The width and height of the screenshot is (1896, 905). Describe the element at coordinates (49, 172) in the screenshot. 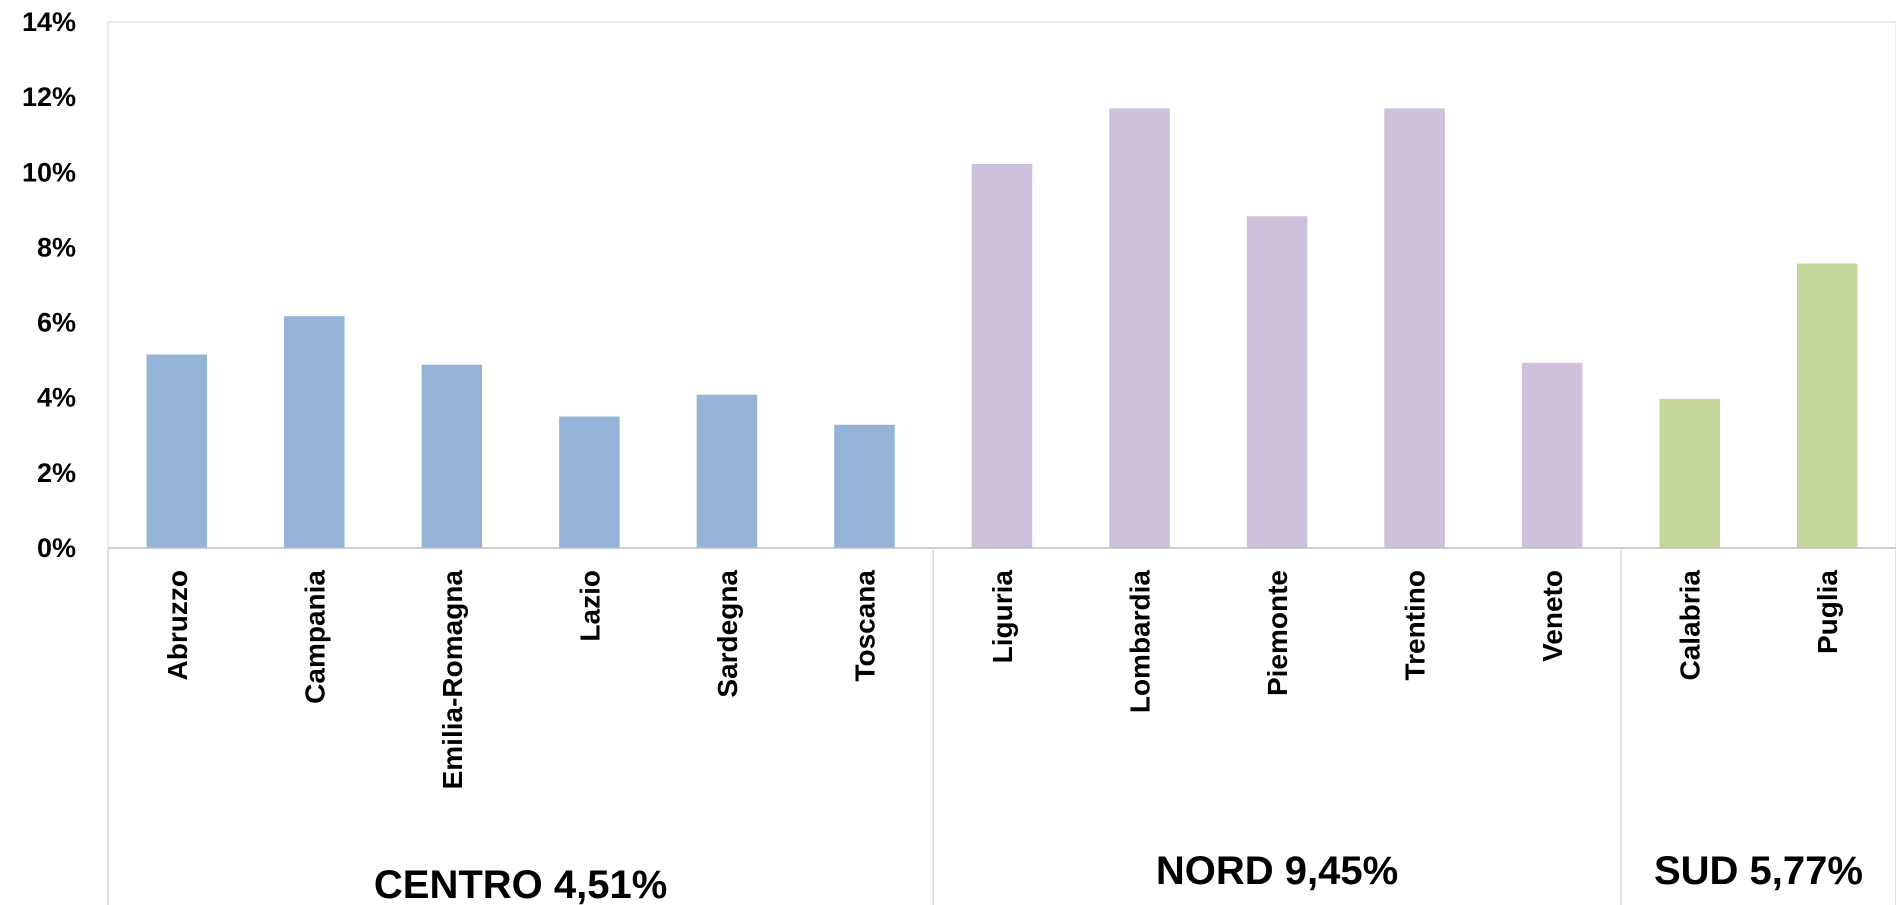

I see `y-tick-label: 10%` at that location.